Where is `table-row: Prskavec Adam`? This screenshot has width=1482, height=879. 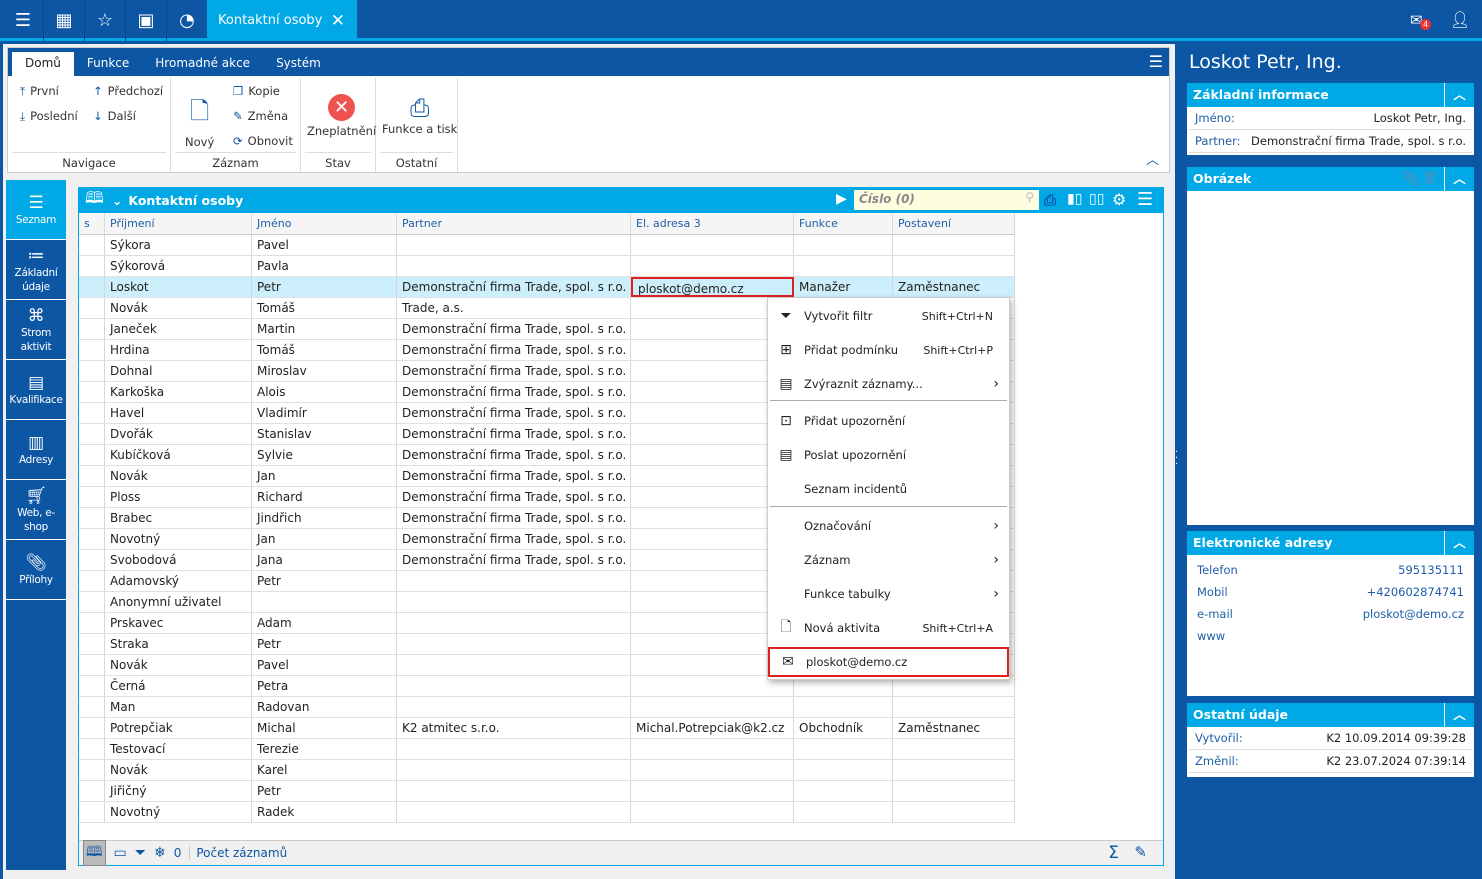 table-row: Prskavec Adam is located at coordinates (547, 623).